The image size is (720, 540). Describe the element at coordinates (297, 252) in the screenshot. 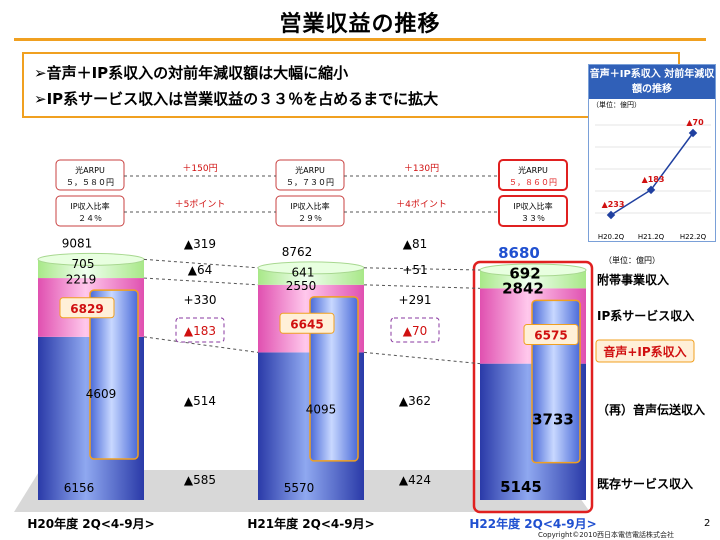

I see `total-label: 8762` at that location.